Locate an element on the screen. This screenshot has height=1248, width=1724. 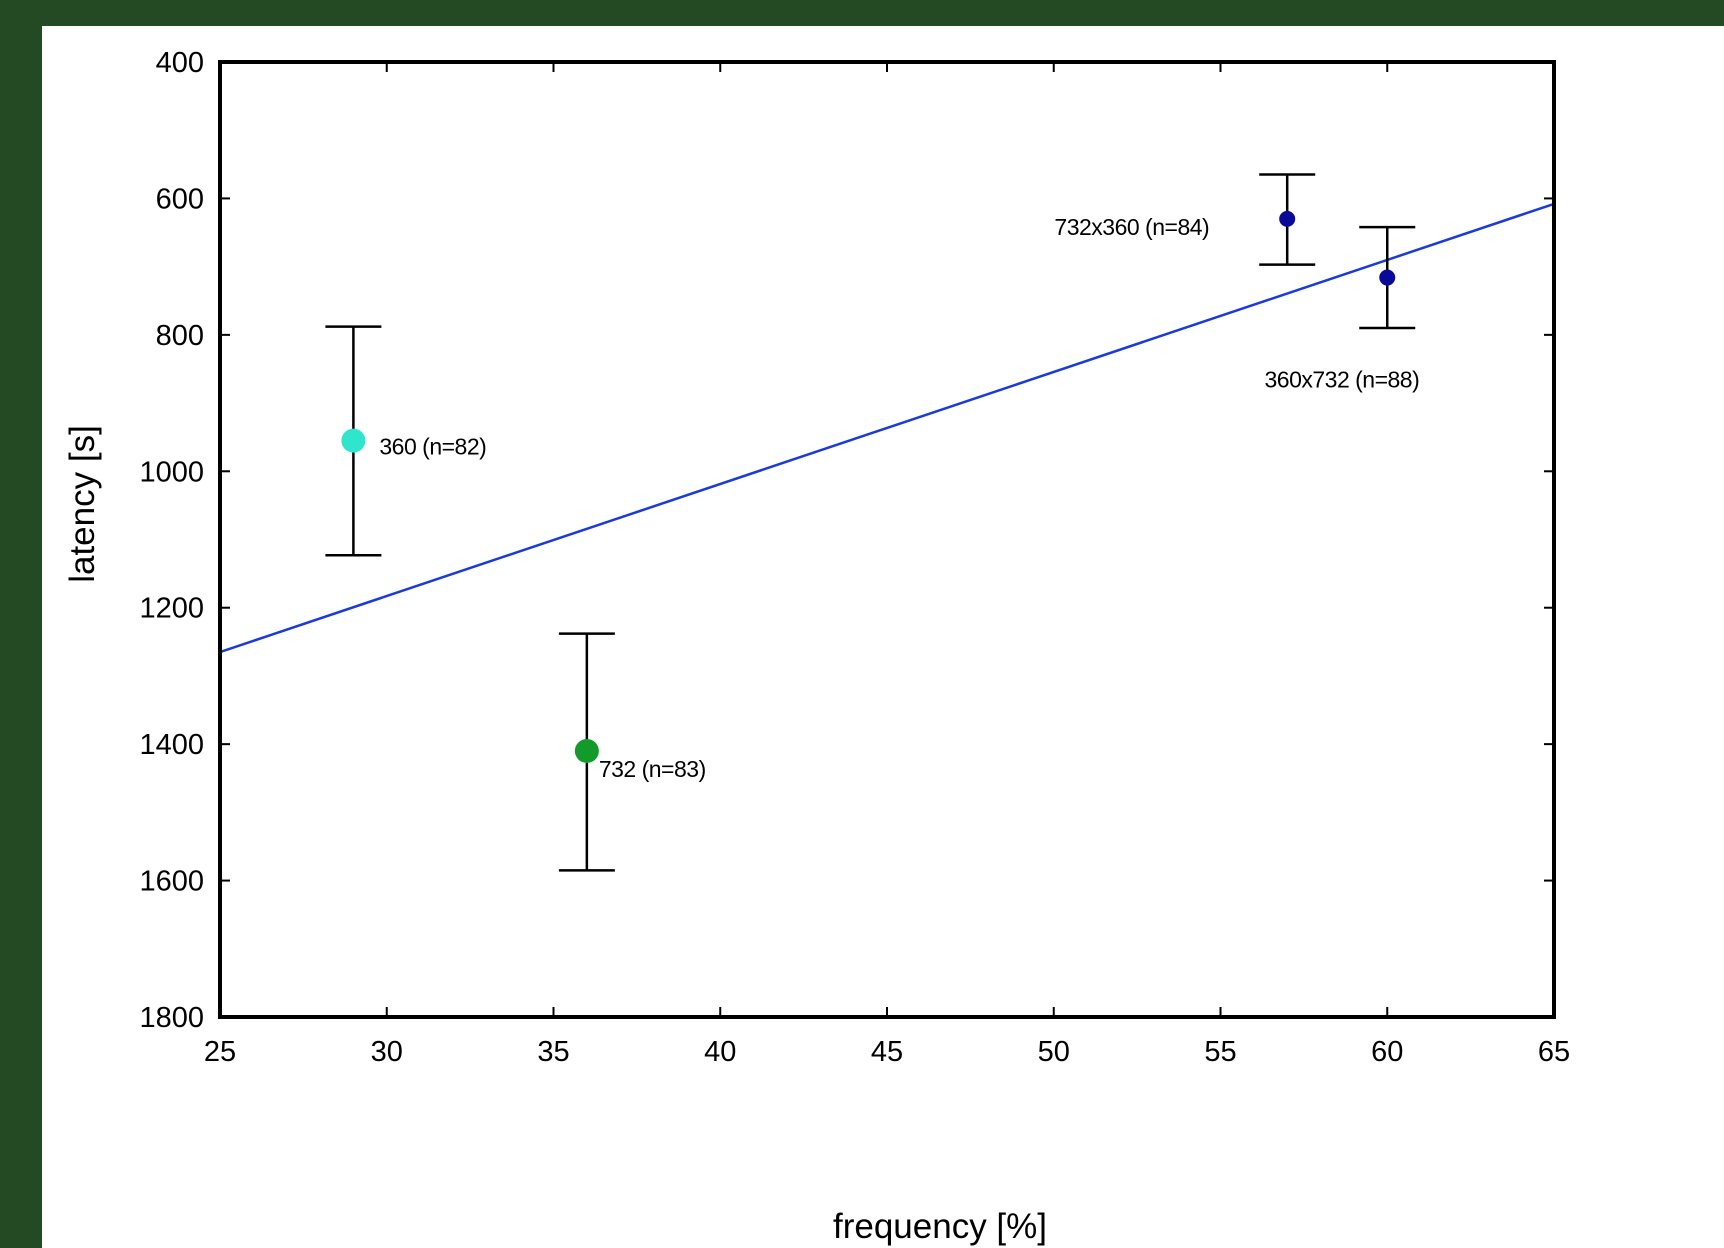
x-tick-label: 45 is located at coordinates (887, 1052).